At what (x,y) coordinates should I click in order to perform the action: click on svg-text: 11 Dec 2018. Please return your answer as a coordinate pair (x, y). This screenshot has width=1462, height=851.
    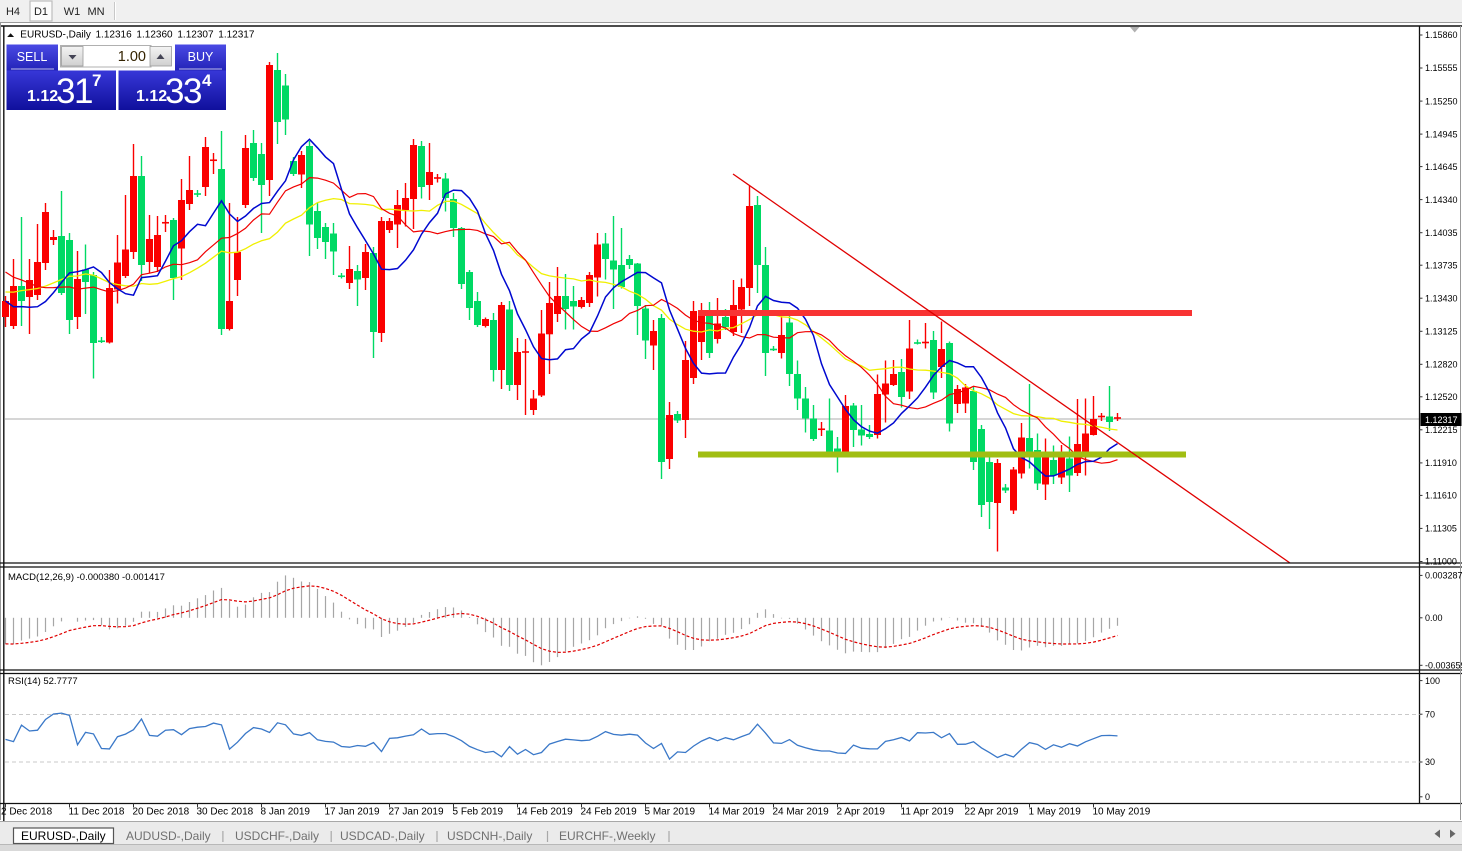
    Looking at the image, I should click on (97, 812).